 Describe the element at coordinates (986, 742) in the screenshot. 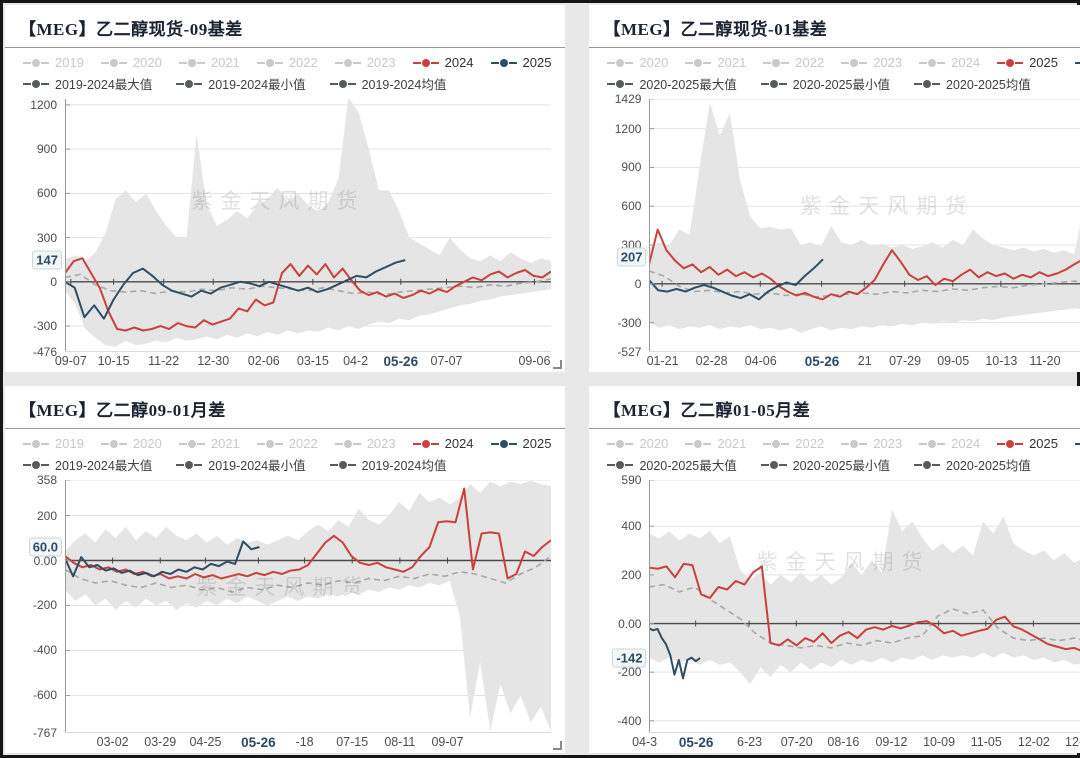

I see `x-tick-label: 11-05` at that location.